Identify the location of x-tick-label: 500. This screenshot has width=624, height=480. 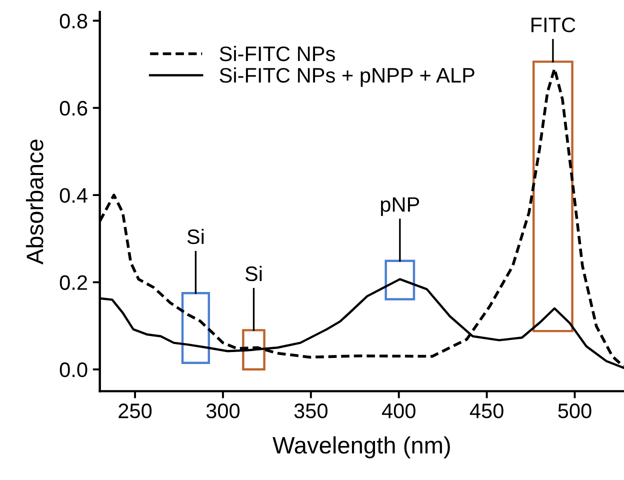
(575, 411).